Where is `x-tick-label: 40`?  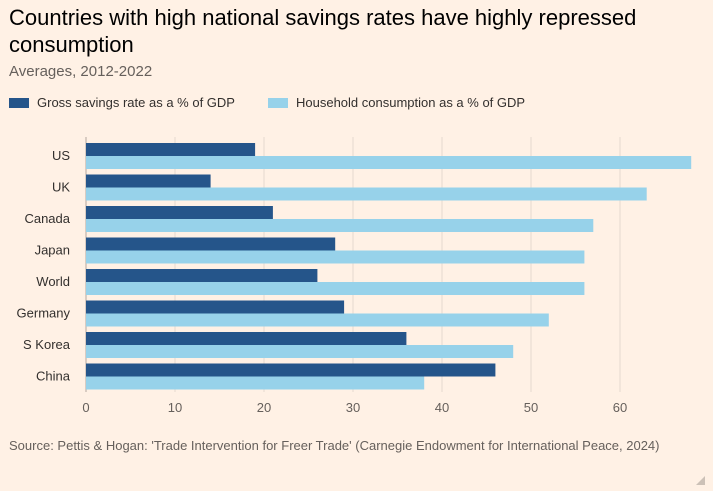 x-tick-label: 40 is located at coordinates (442, 407).